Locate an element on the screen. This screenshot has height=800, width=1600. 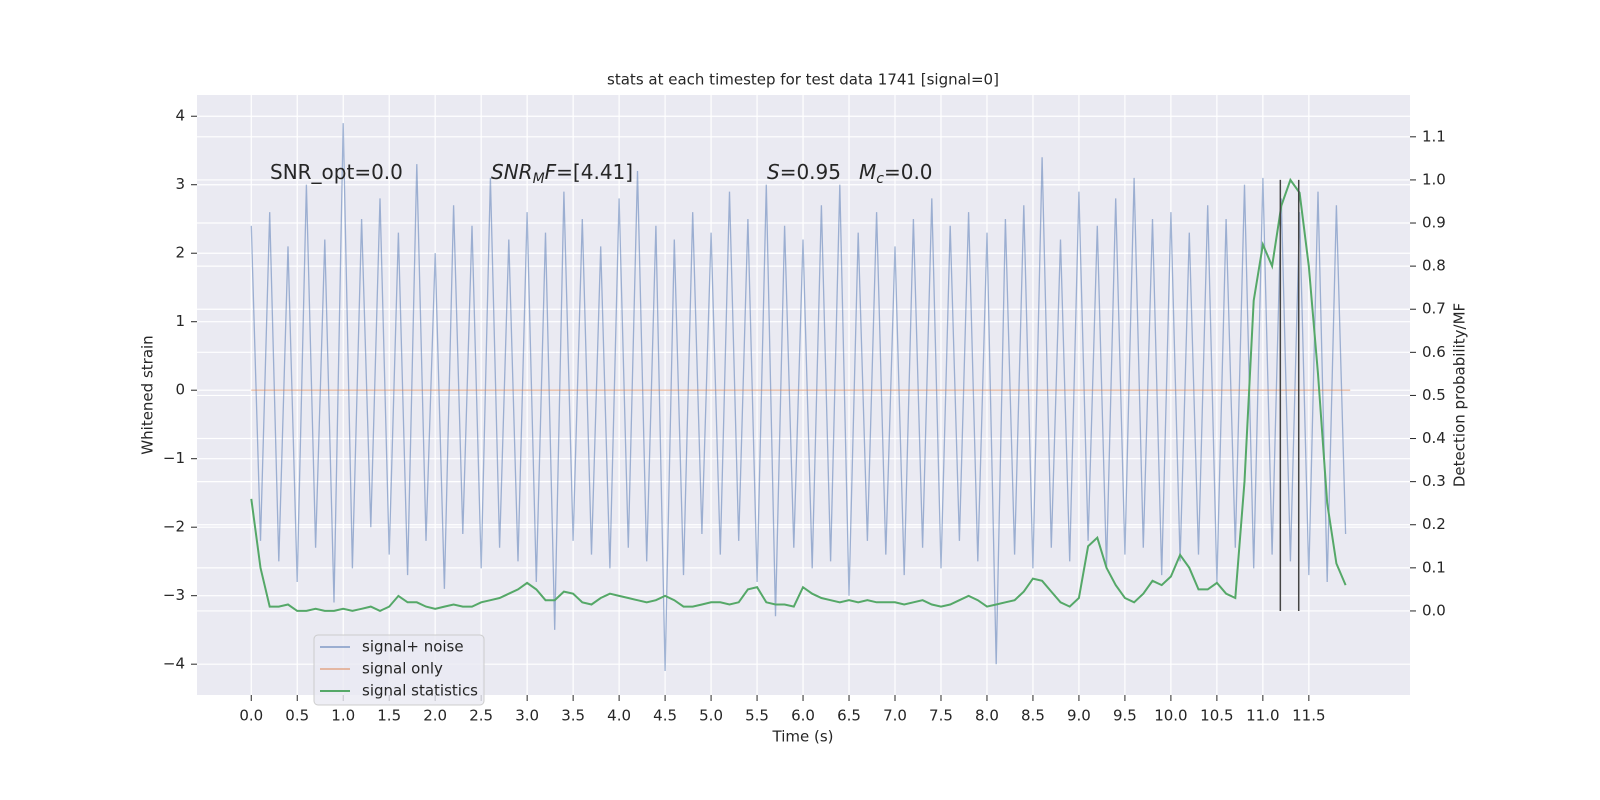
annotation-part: =[4.41] is located at coordinates (594, 172).